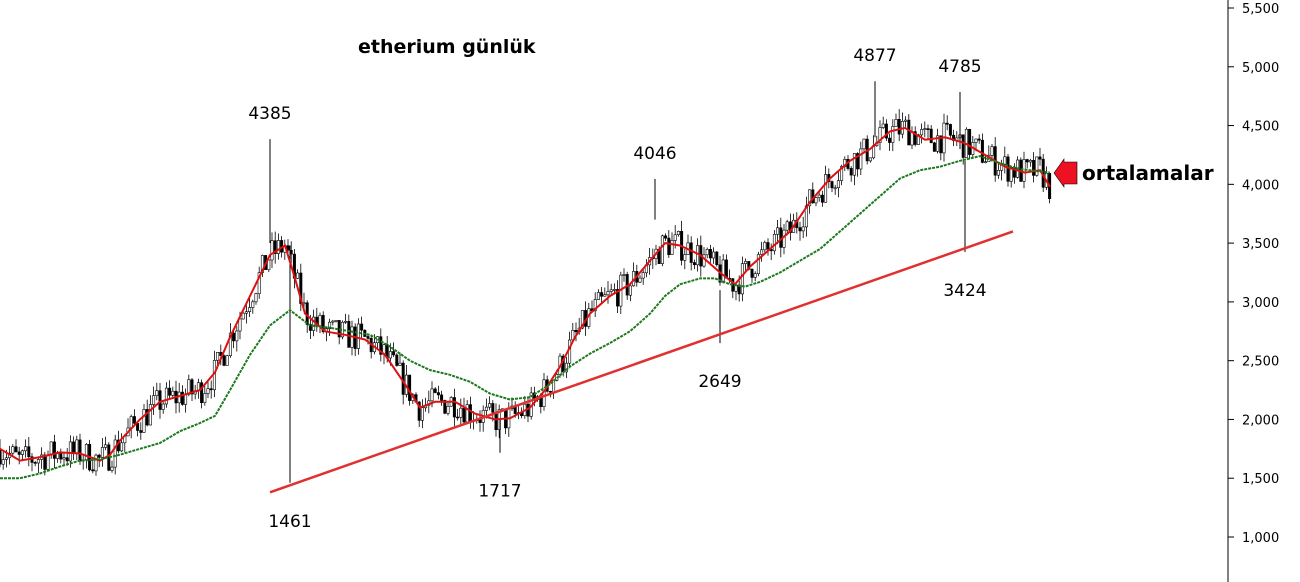  I want to click on callout-label: ortalamalar, so click(1148, 173).